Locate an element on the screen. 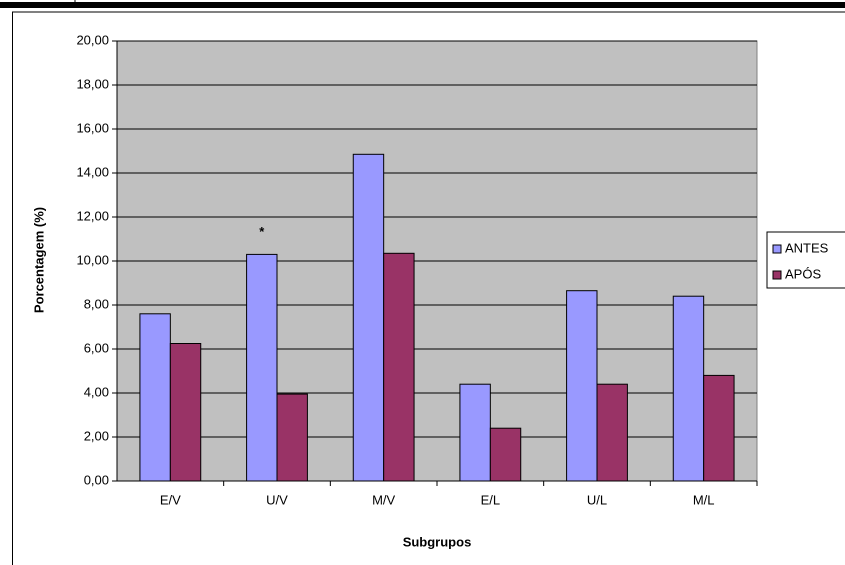 This screenshot has height=565, width=845. y-tick-label: 0,00 is located at coordinates (96, 479).